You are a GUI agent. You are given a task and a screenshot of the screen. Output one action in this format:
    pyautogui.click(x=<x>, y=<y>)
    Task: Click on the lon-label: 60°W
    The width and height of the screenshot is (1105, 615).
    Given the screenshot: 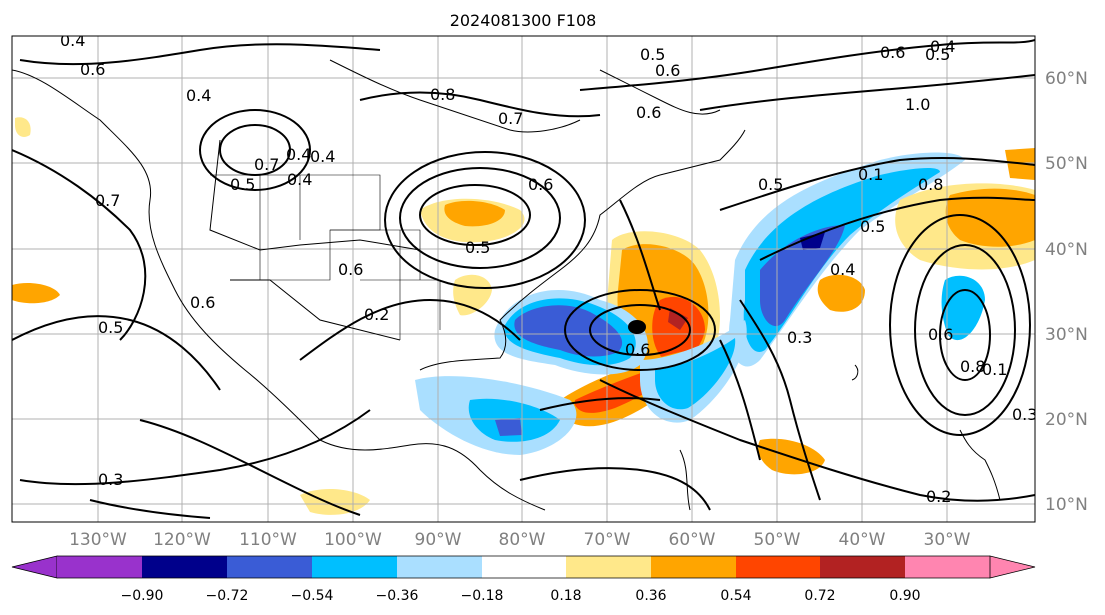 What is the action you would take?
    pyautogui.click(x=692, y=540)
    